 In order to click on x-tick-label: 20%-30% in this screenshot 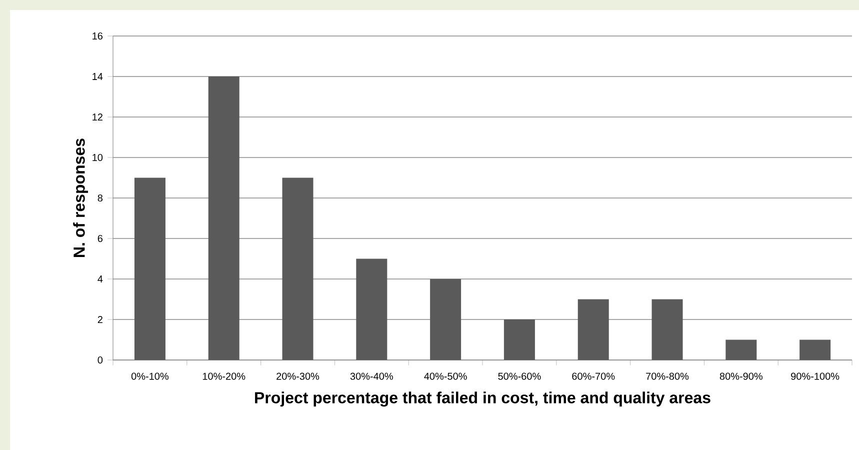, I will do `click(298, 376)`.